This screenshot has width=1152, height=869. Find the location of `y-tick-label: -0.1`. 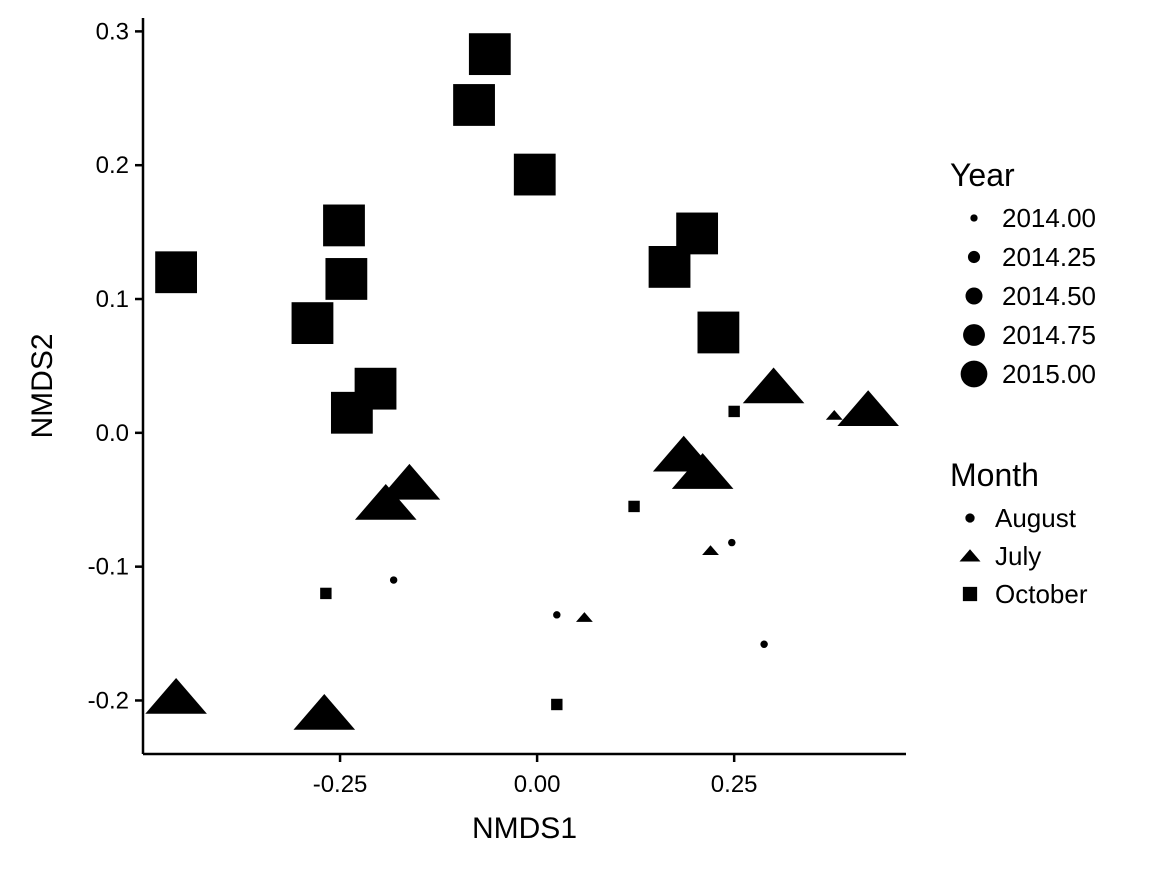

y-tick-label: -0.1 is located at coordinates (108, 567).